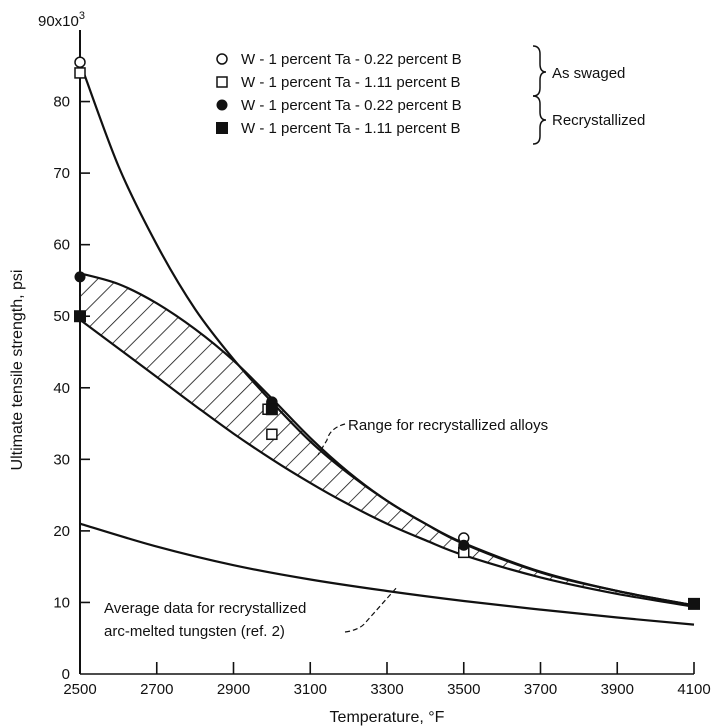  What do you see at coordinates (82, 16) in the screenshot?
I see `y-multiplier-exponent: 3` at bounding box center [82, 16].